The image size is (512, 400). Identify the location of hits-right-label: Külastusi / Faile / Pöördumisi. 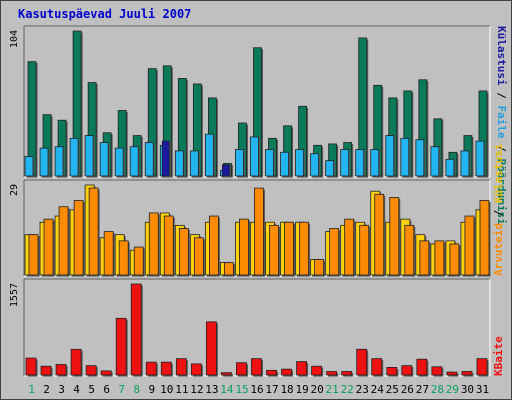
(501, 125).